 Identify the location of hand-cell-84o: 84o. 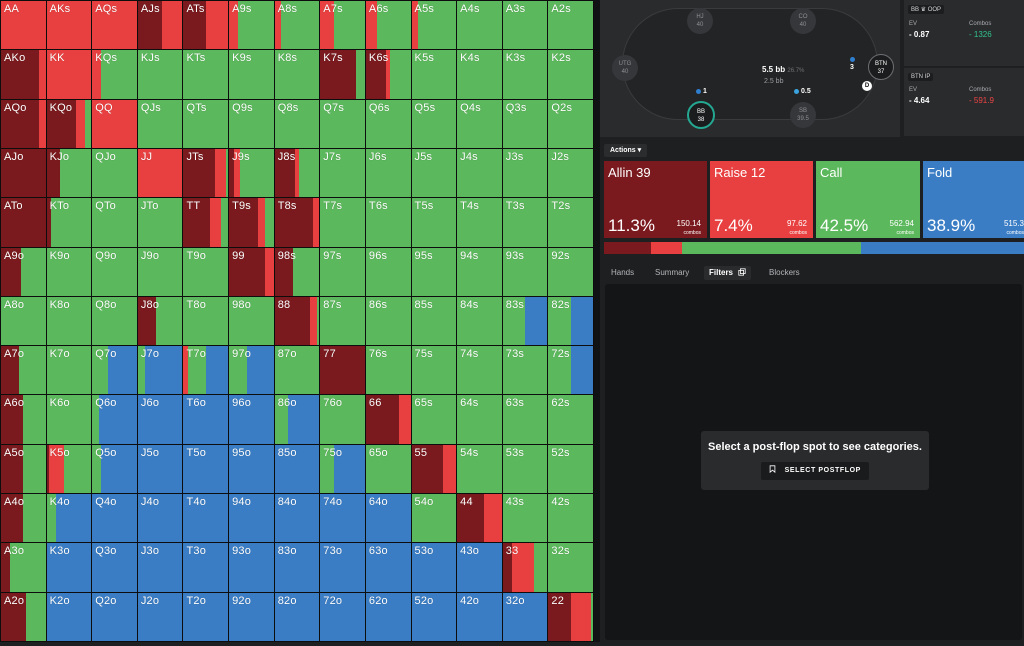
(297, 518).